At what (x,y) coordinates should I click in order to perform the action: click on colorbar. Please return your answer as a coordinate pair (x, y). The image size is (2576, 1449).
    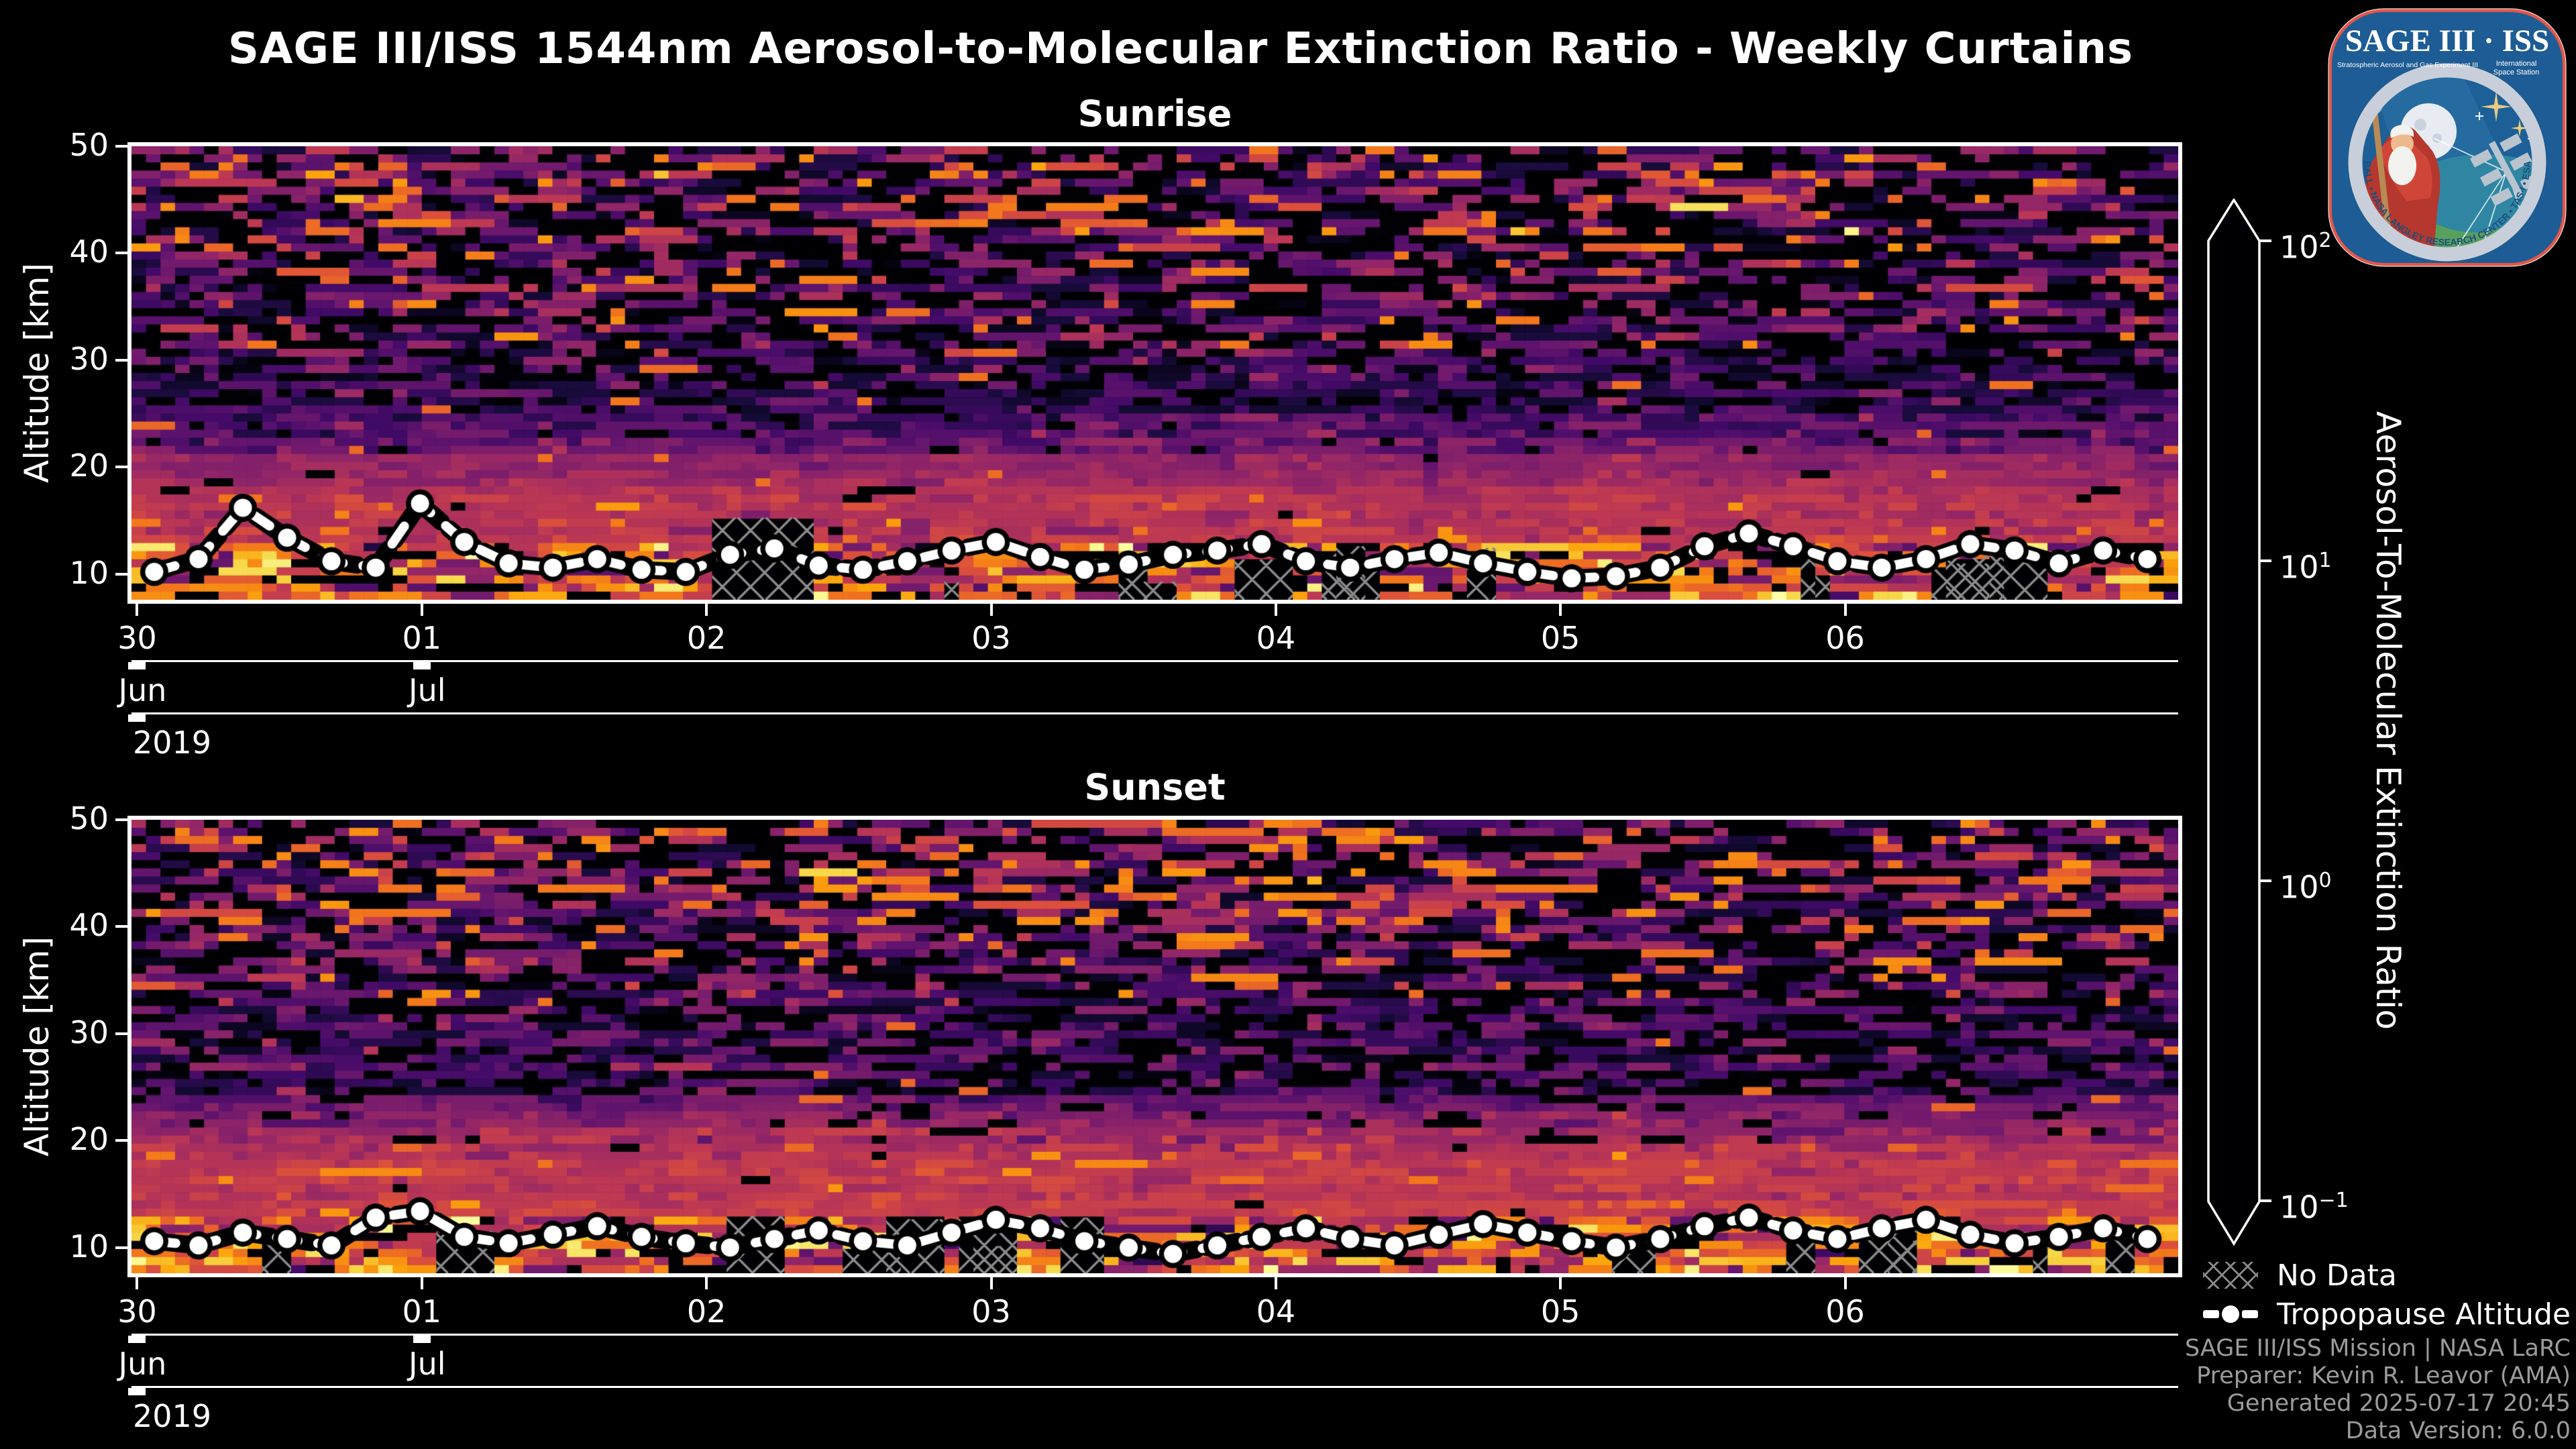
    Looking at the image, I should click on (2239, 722).